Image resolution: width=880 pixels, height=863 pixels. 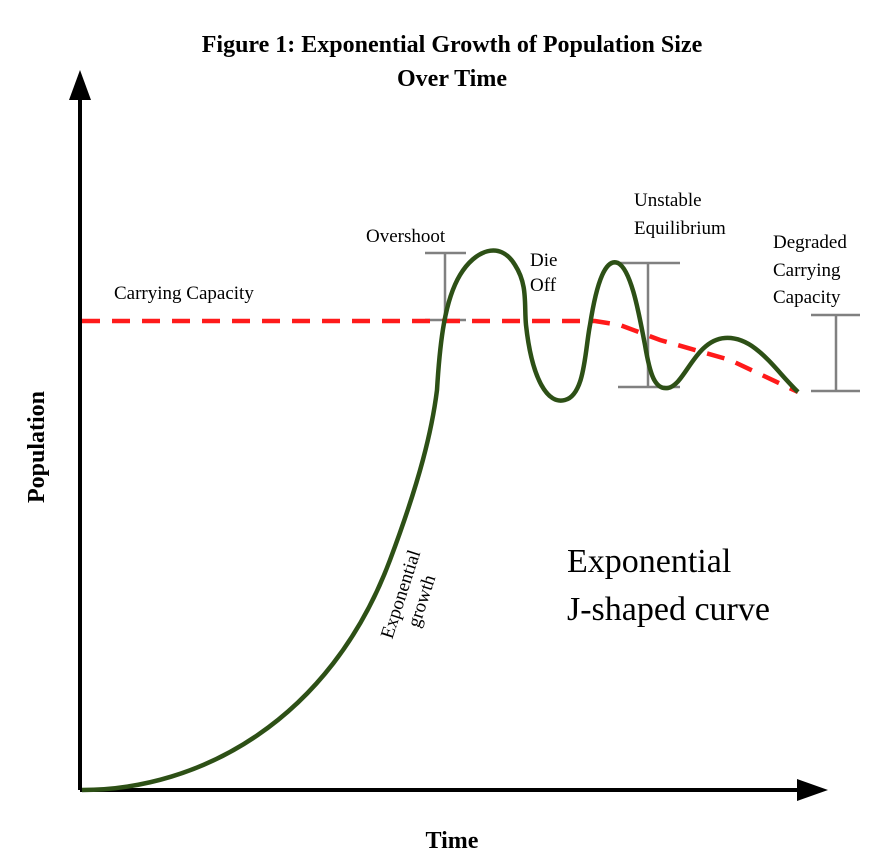 I want to click on overshoot-label: Overshoot, so click(x=406, y=236).